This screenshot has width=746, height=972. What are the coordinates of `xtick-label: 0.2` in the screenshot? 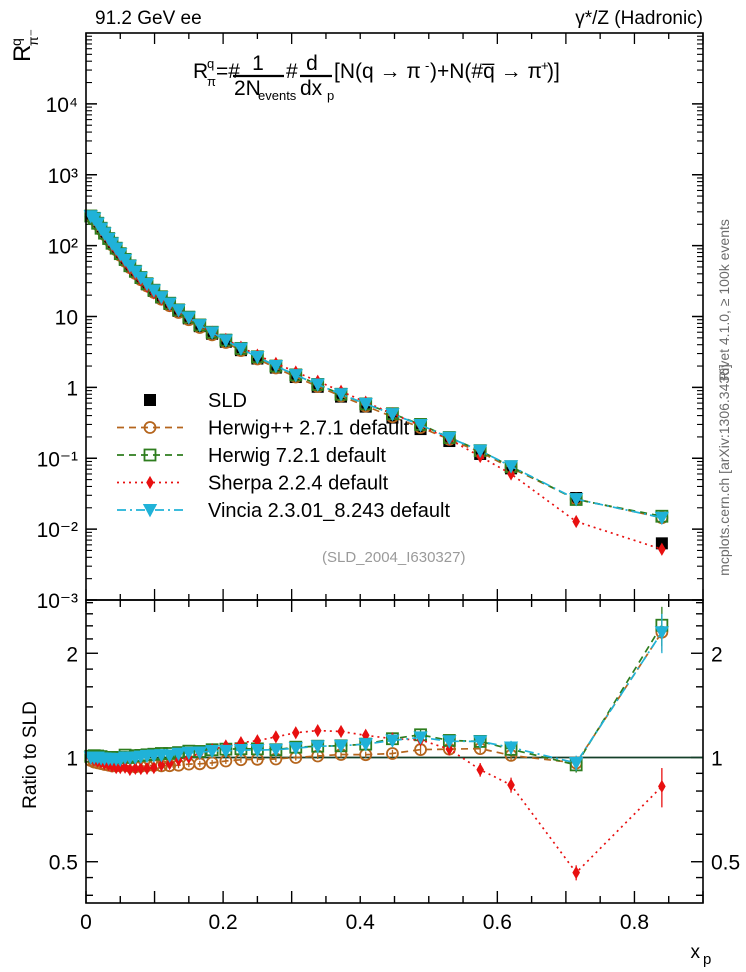 It's located at (223, 922).